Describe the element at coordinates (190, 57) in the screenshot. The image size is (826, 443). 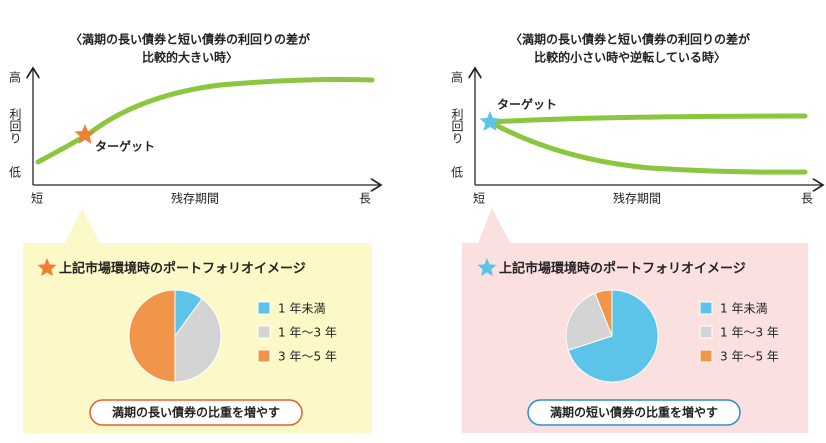
I see `chart-title: 比較的大きい時〉` at that location.